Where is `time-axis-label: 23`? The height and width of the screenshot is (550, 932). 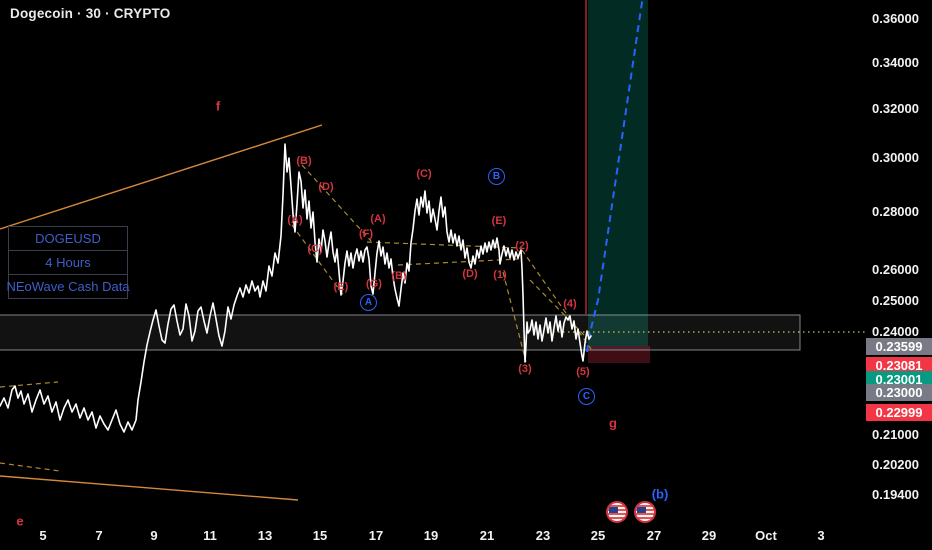 time-axis-label: 23 is located at coordinates (543, 535).